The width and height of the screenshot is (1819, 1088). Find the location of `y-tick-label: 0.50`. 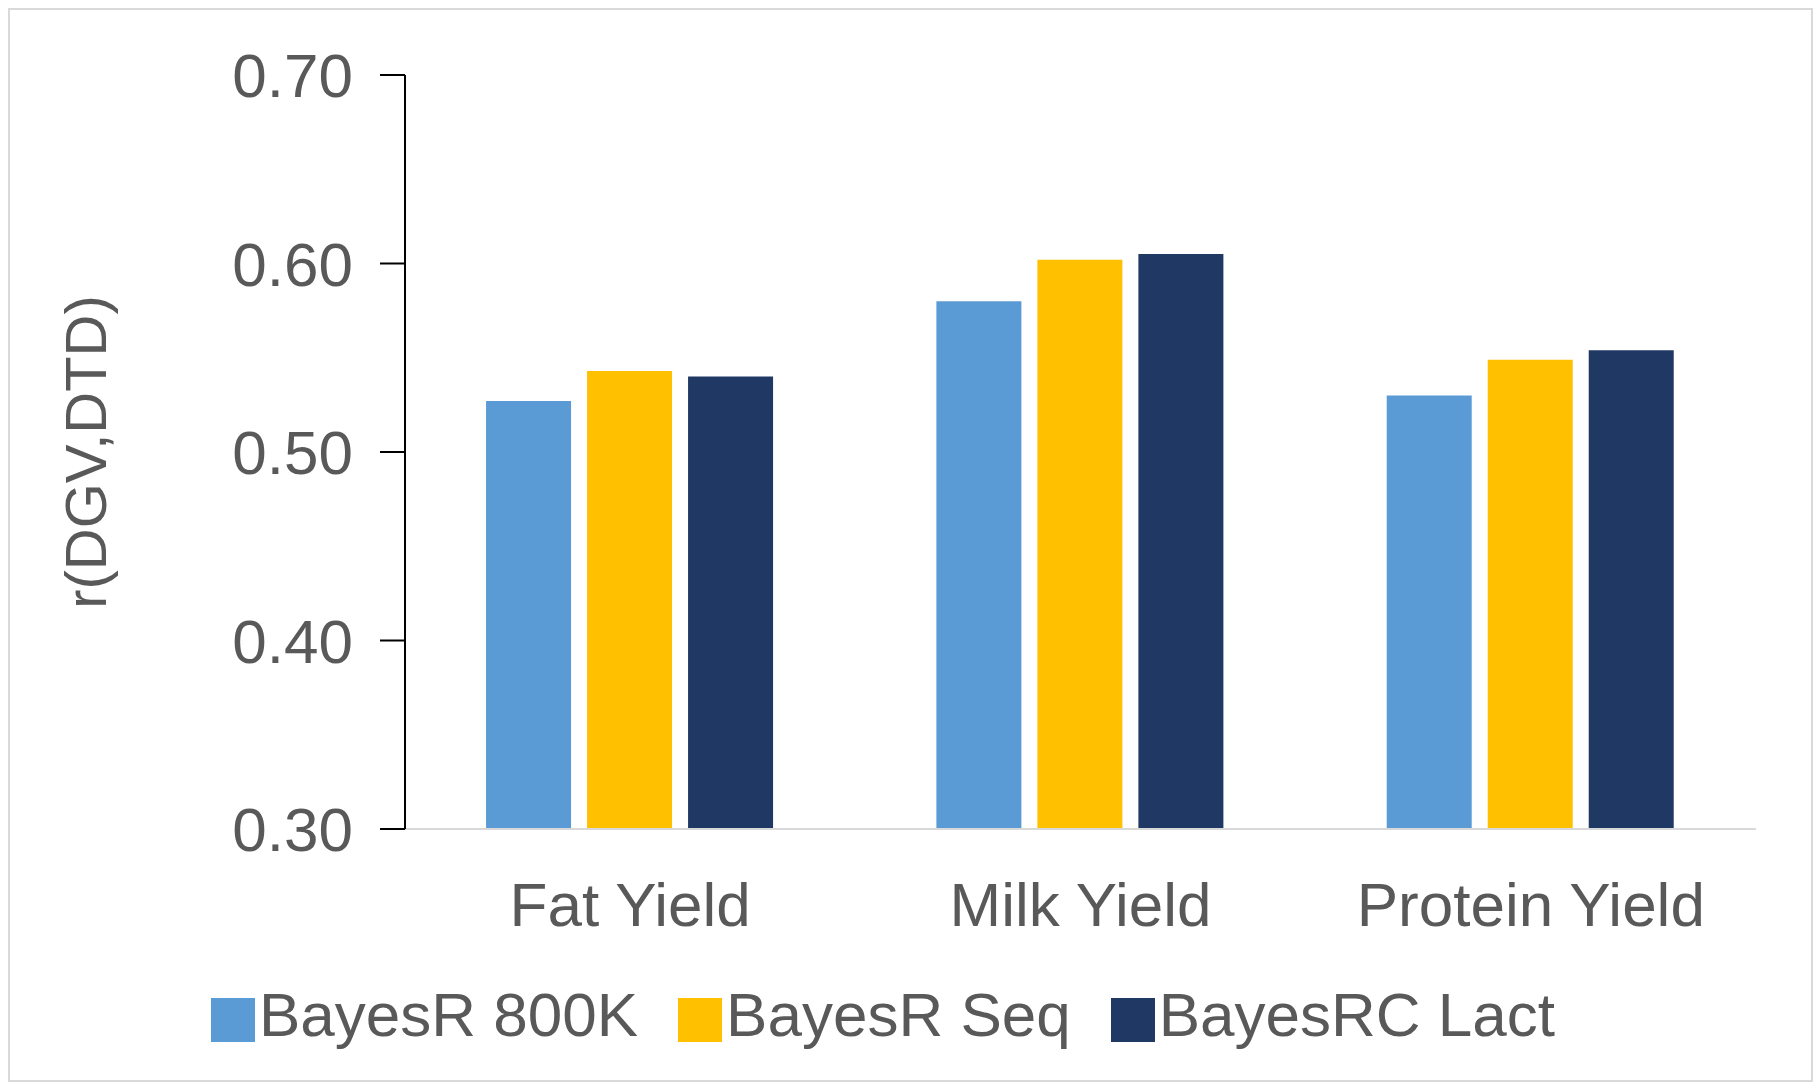

y-tick-label: 0.50 is located at coordinates (292, 453).